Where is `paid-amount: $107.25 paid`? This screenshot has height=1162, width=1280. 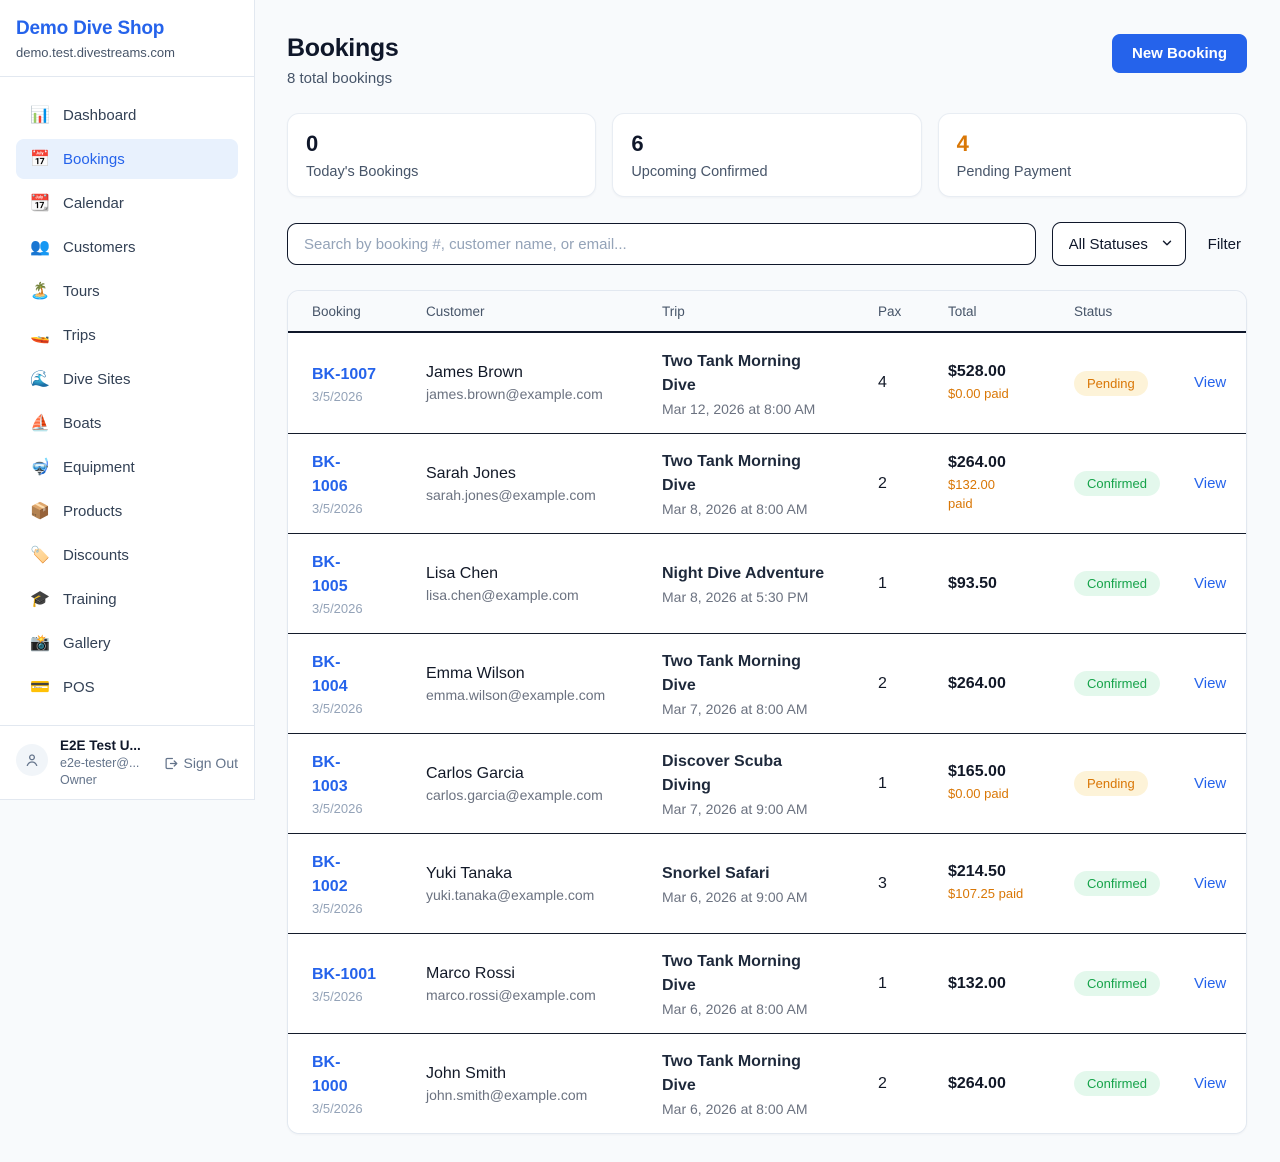
paid-amount: $107.25 paid is located at coordinates (986, 894).